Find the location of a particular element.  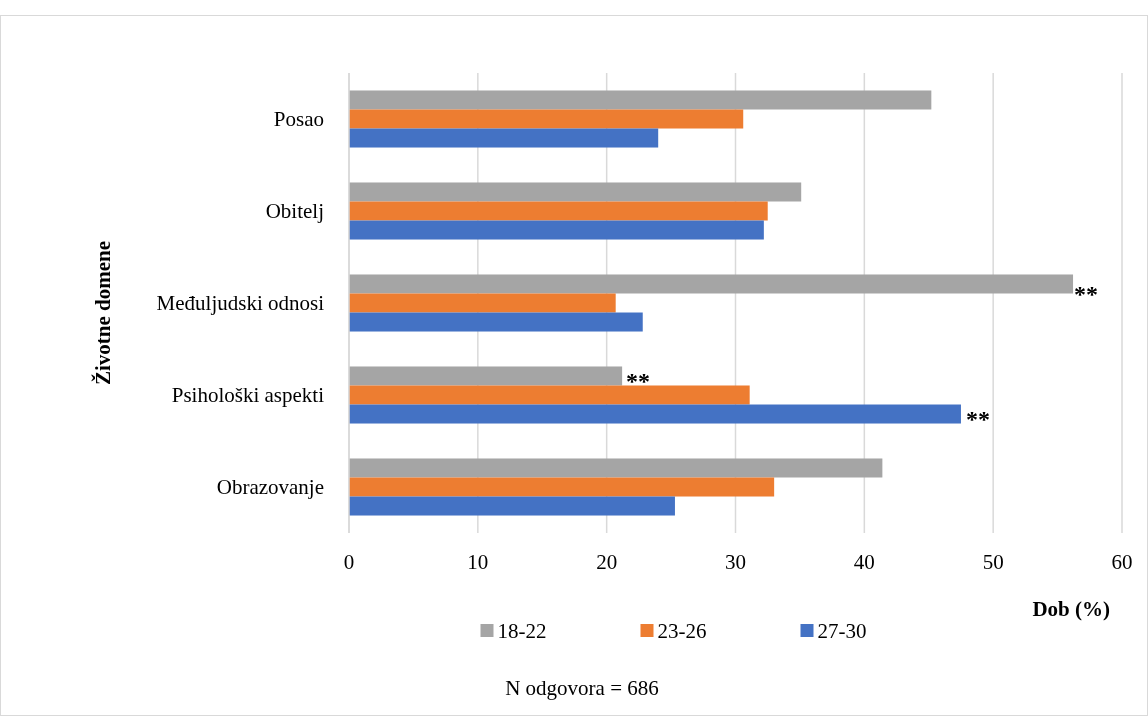

x-tick-label: 10 is located at coordinates (478, 562).